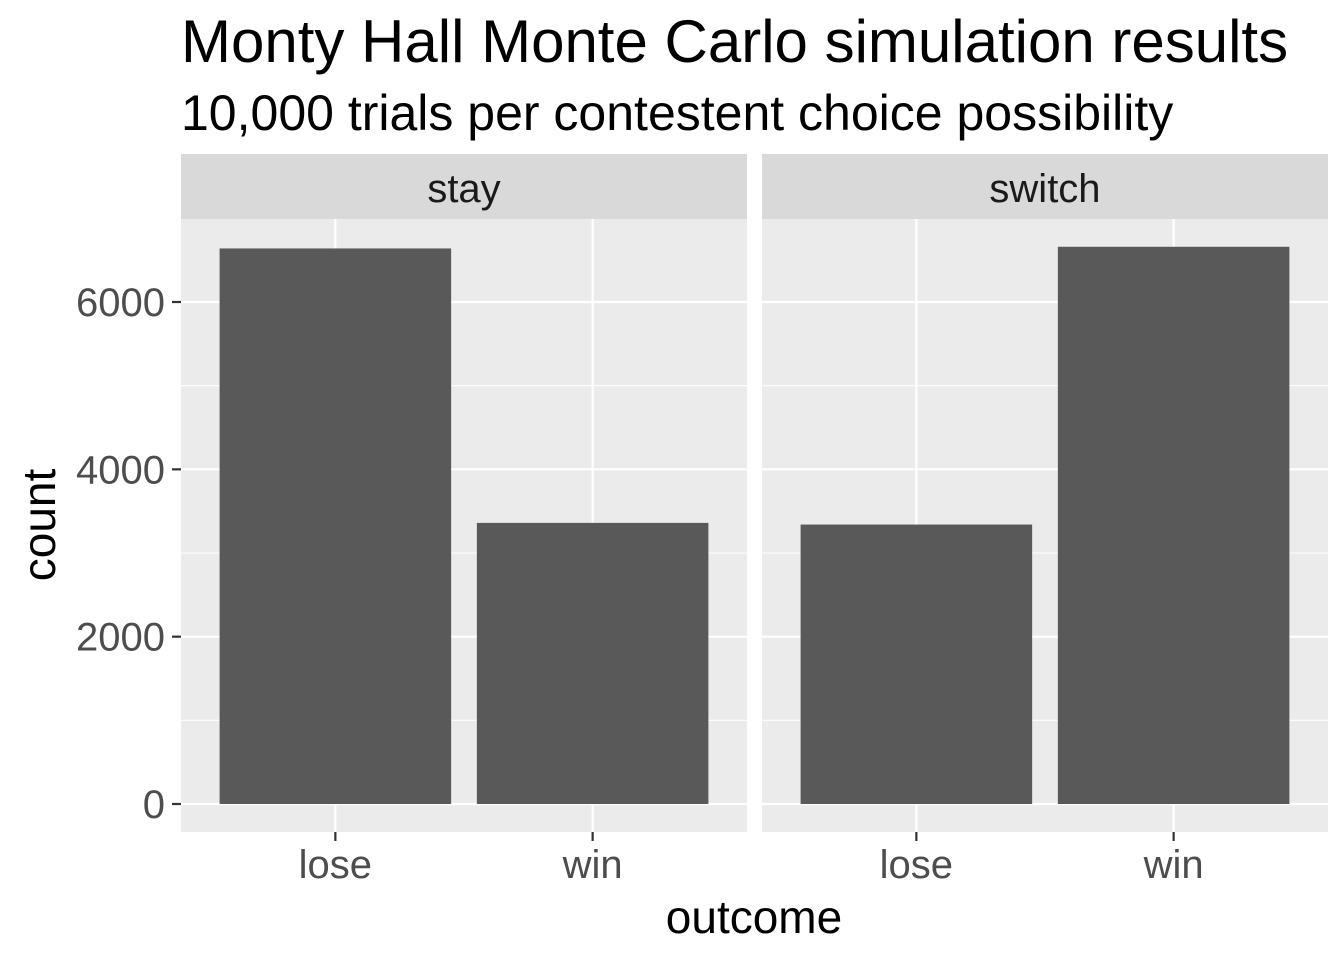 The height and width of the screenshot is (960, 1344). What do you see at coordinates (1173, 525) in the screenshot?
I see `bar-switch-win` at bounding box center [1173, 525].